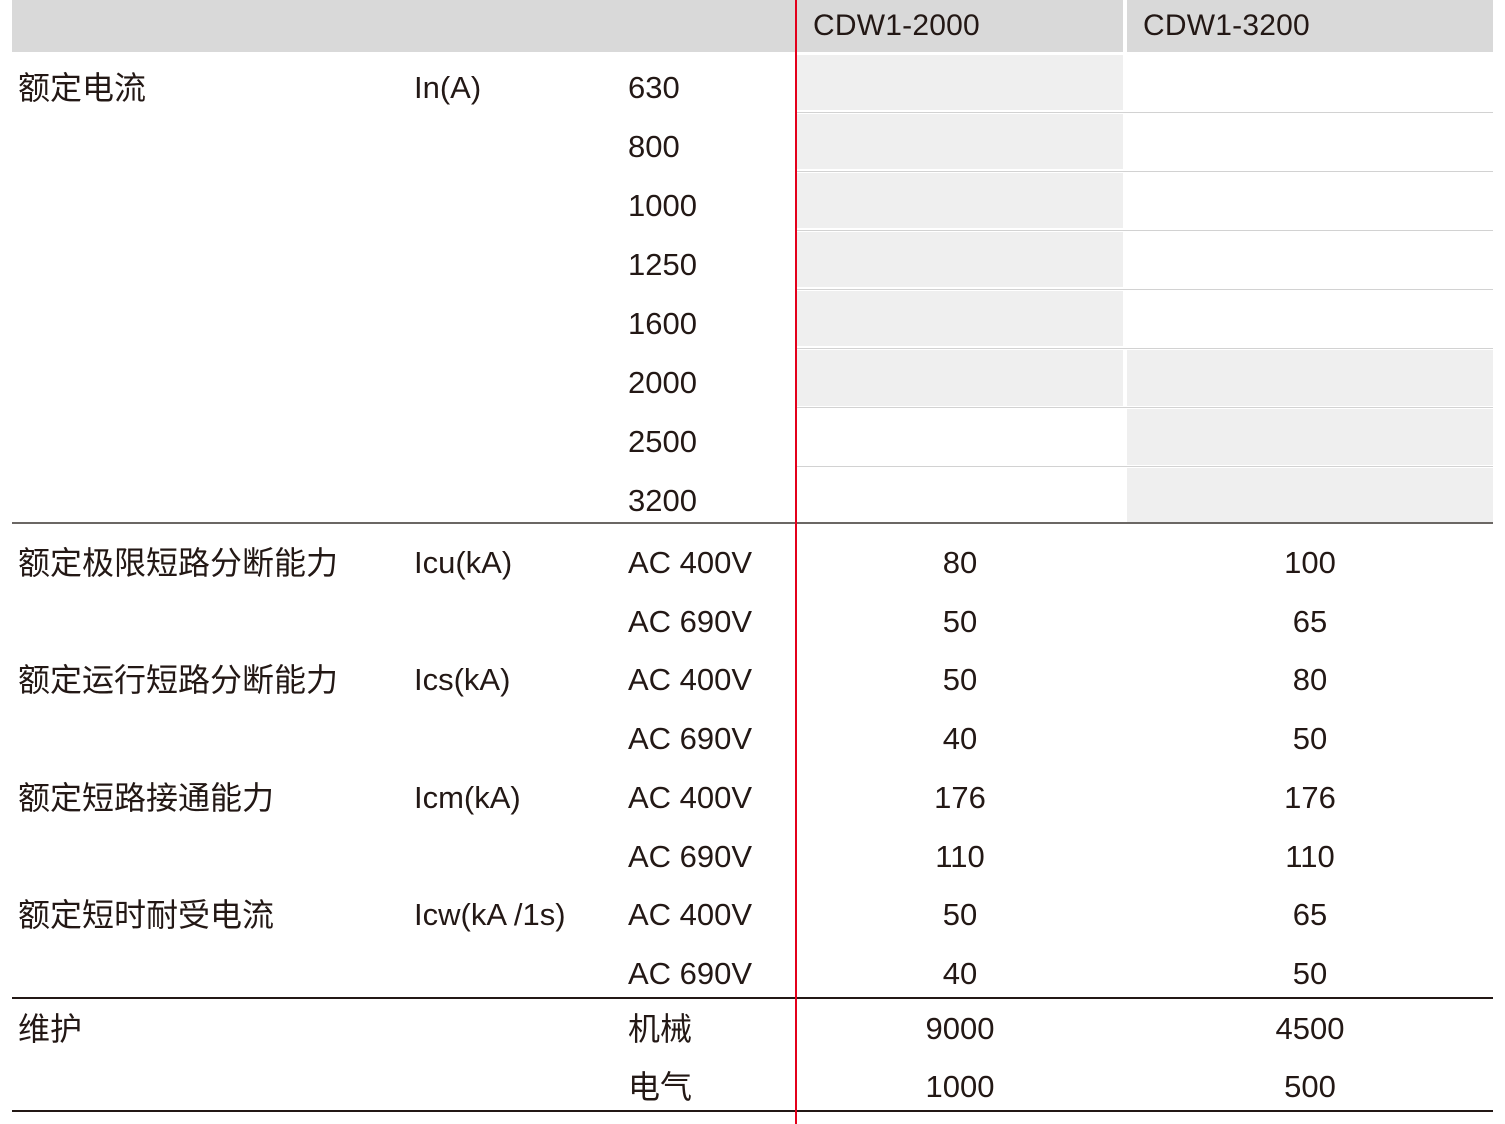 This screenshot has height=1124, width=1505. I want to click on row-unit-rated-current: In(A), so click(448, 87).